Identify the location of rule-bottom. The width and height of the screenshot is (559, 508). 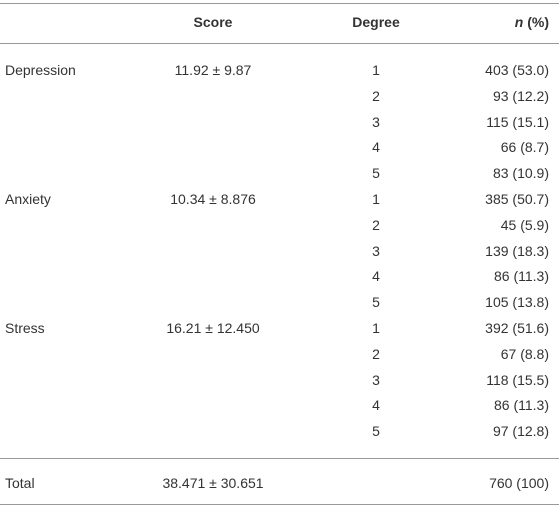
(279, 504).